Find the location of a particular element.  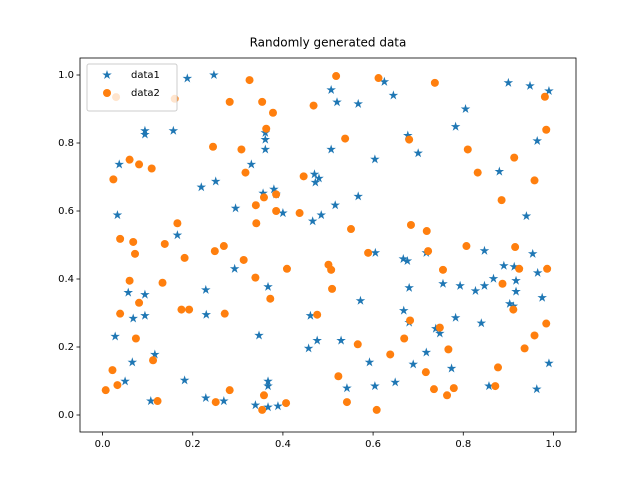

legend-box is located at coordinates (132, 87).